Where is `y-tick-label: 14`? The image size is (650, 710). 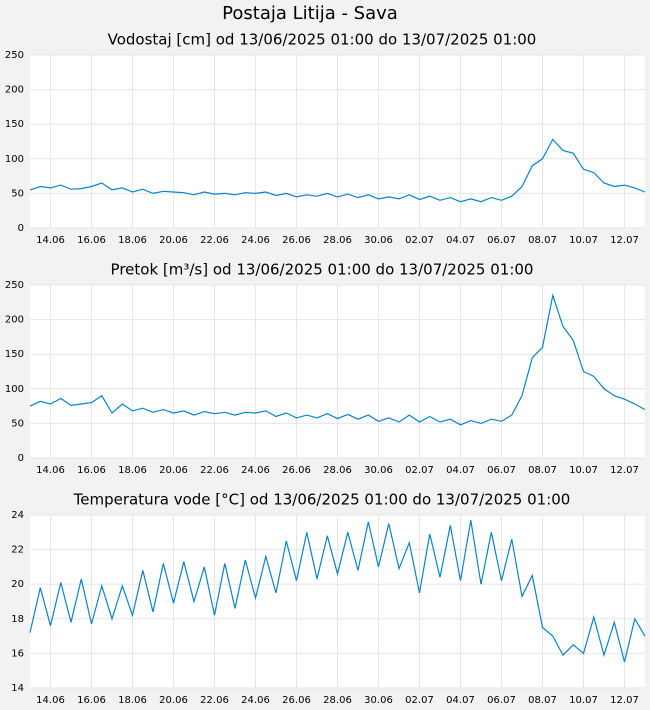 y-tick-label: 14 is located at coordinates (17, 688).